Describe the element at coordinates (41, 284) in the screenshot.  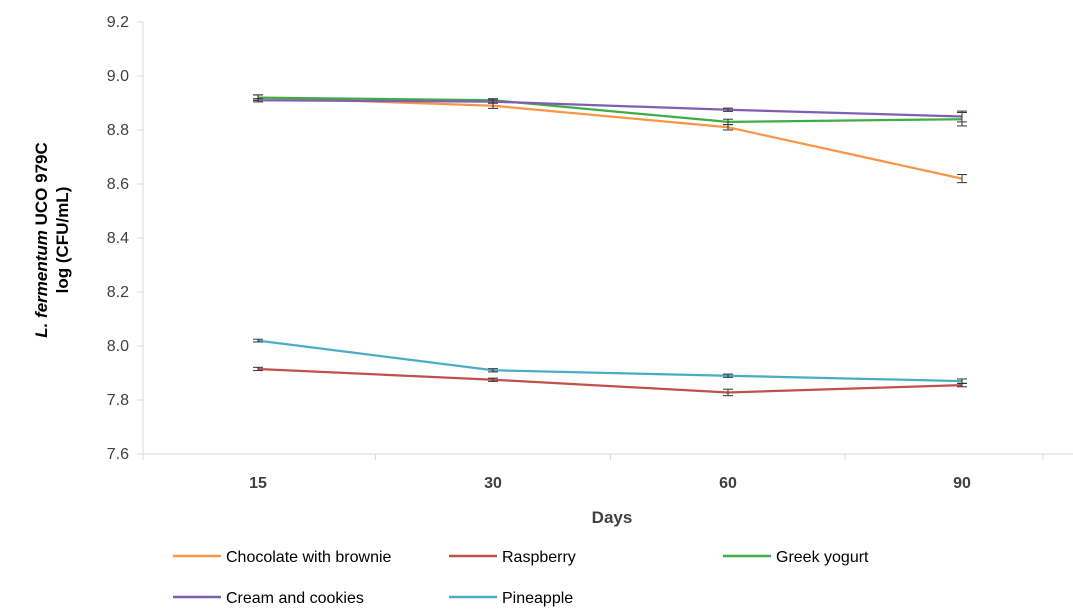
I see `y-axis-title-italic: L. fermentum` at that location.